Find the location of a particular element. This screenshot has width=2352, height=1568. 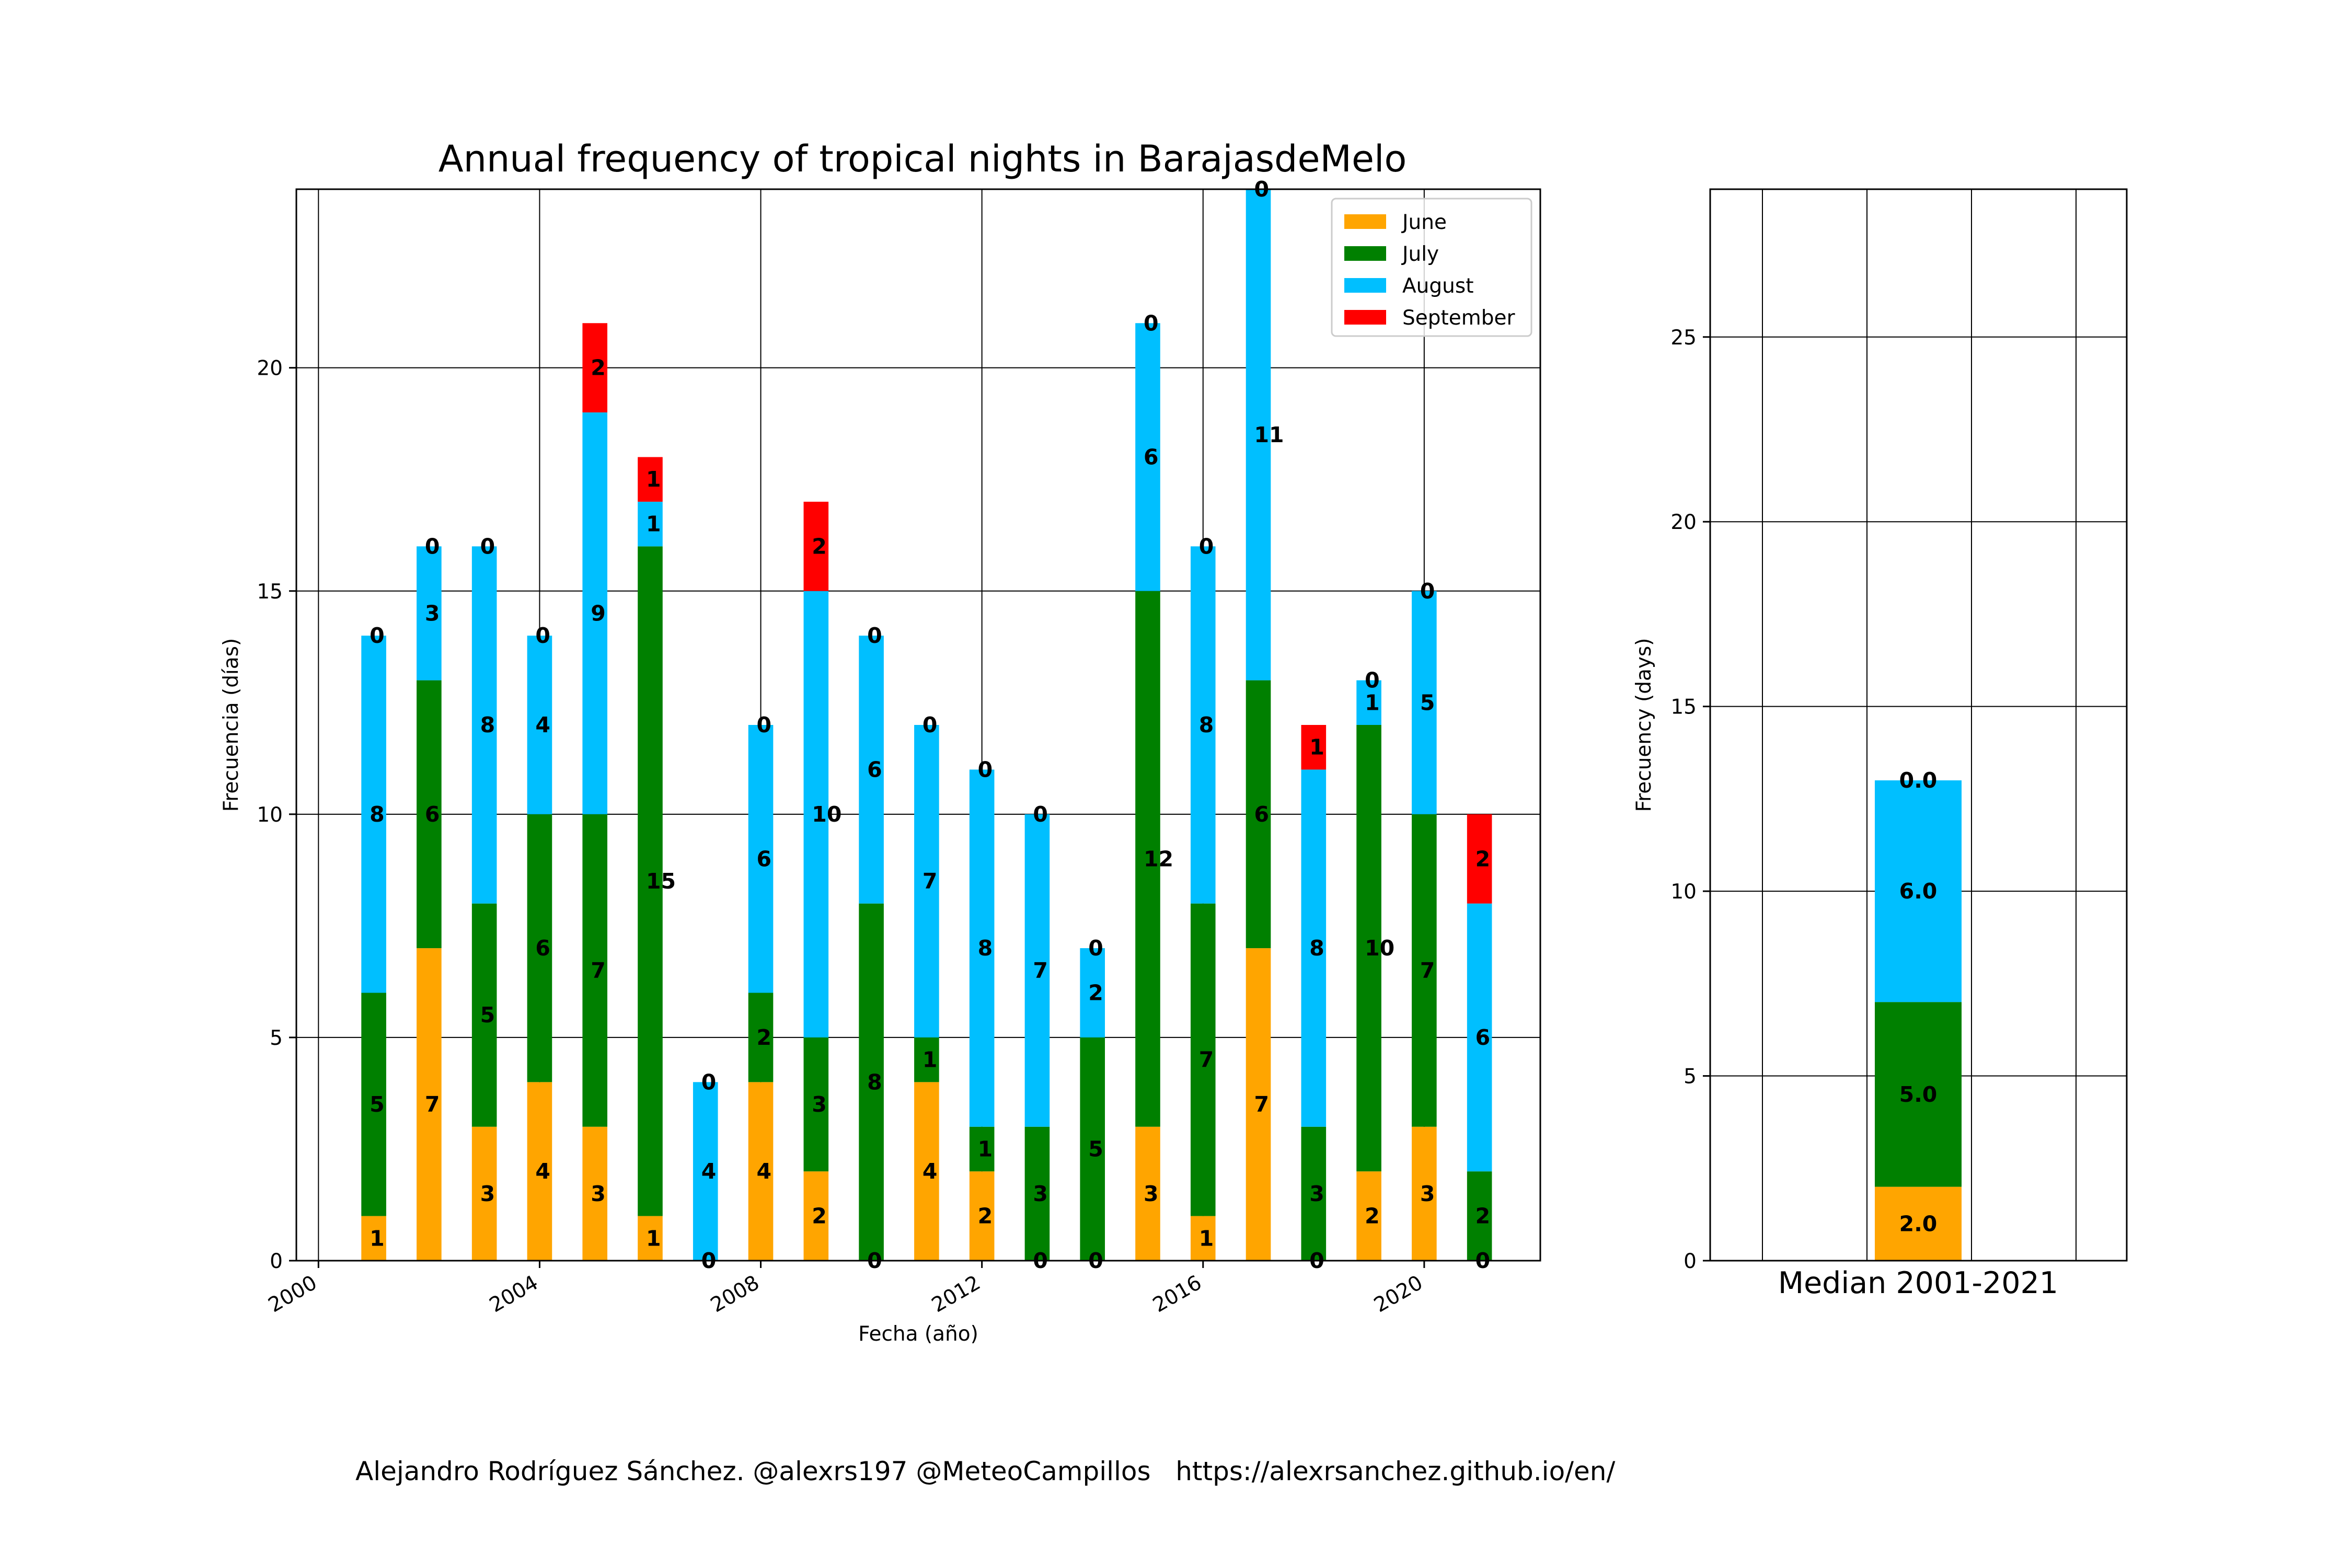

median-chart-y-tick-label: 20 is located at coordinates (1683, 522).